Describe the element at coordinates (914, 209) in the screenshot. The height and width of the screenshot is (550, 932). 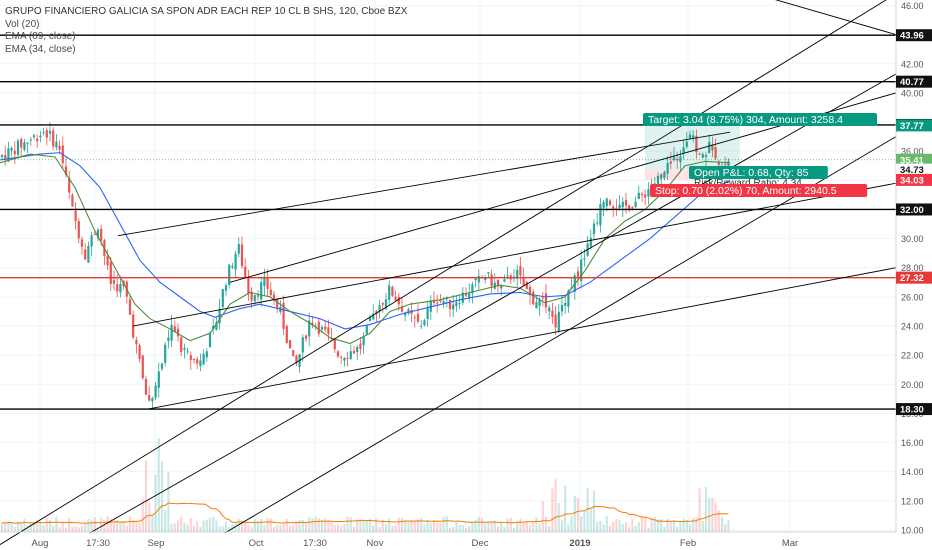
I see `level-price-badge-bg` at that location.